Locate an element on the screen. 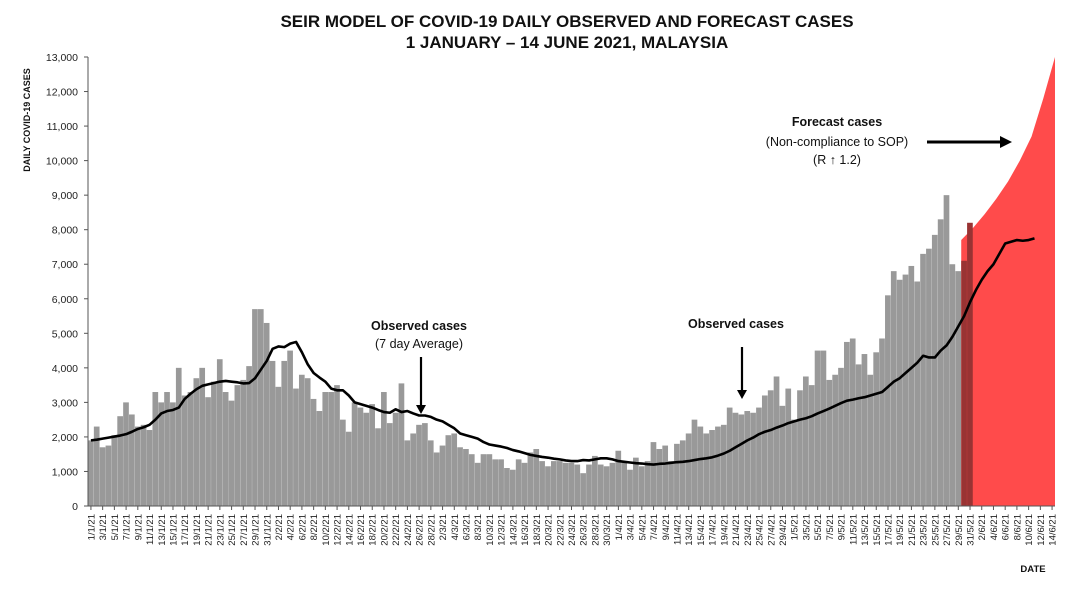  y-tick-label: 0 is located at coordinates (75, 507).